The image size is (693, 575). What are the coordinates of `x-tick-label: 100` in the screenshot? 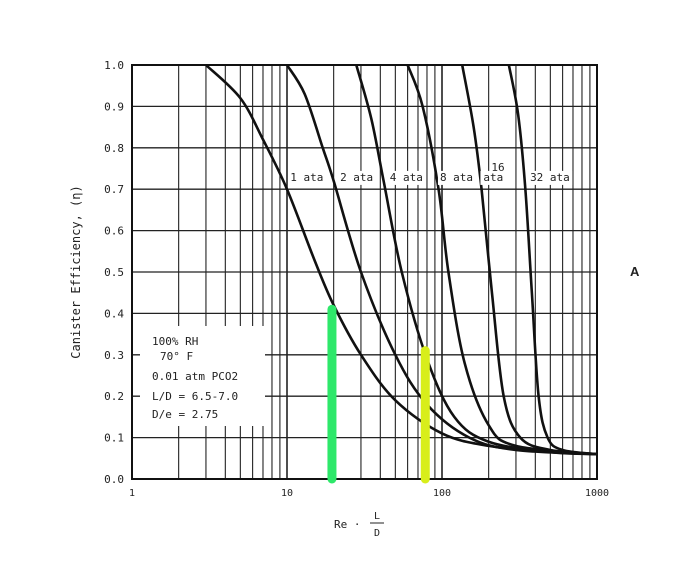 It's located at (442, 493).